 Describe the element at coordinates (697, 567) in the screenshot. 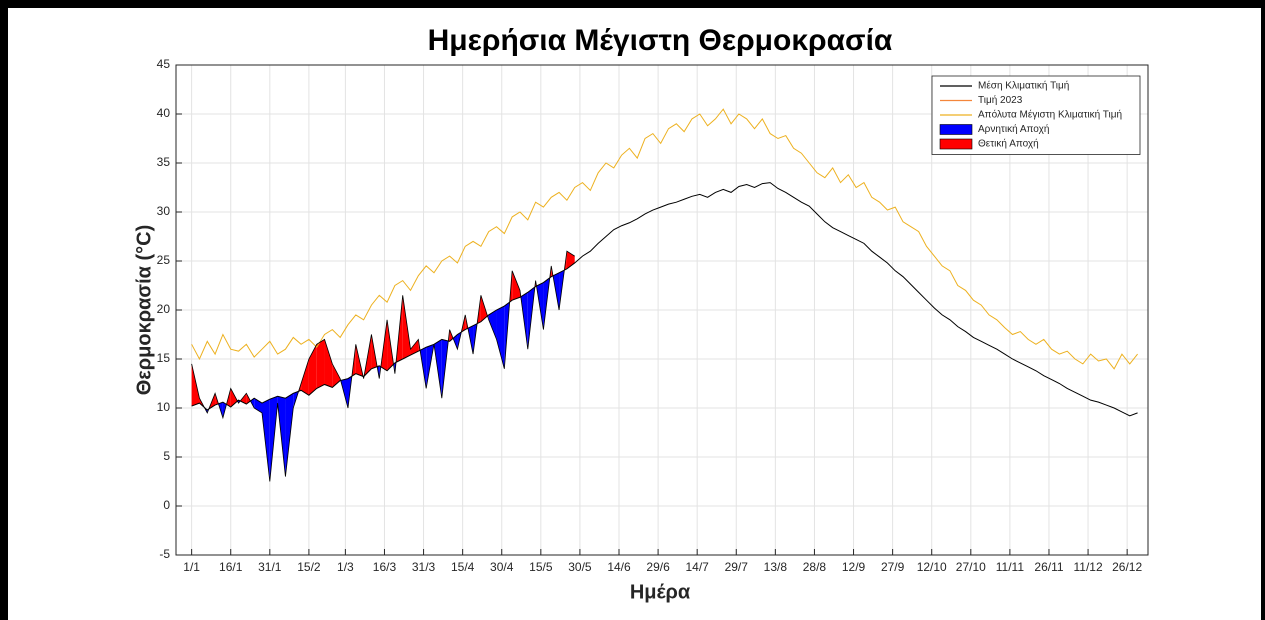

I see `x-tick-label: 14/7` at that location.